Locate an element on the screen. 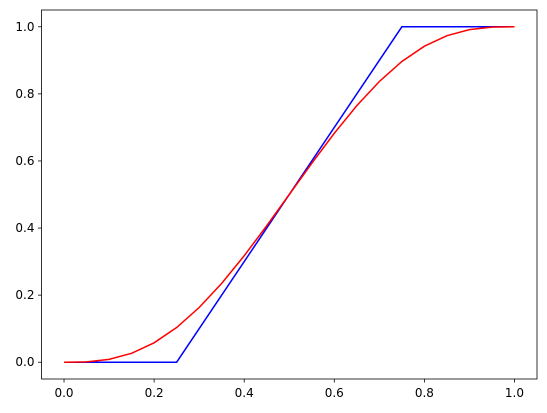  y-tick-label: 0.0 is located at coordinates (24, 362).